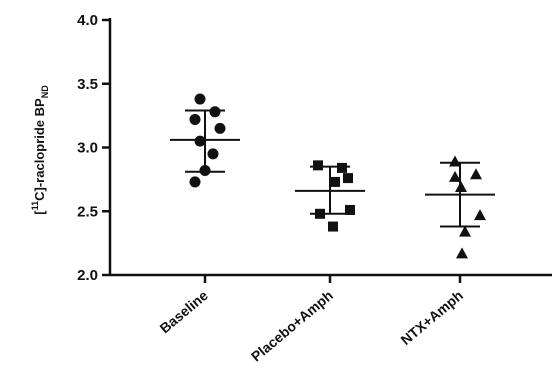  Describe the element at coordinates (87, 211) in the screenshot. I see `y-tick-label: 2.5` at that location.